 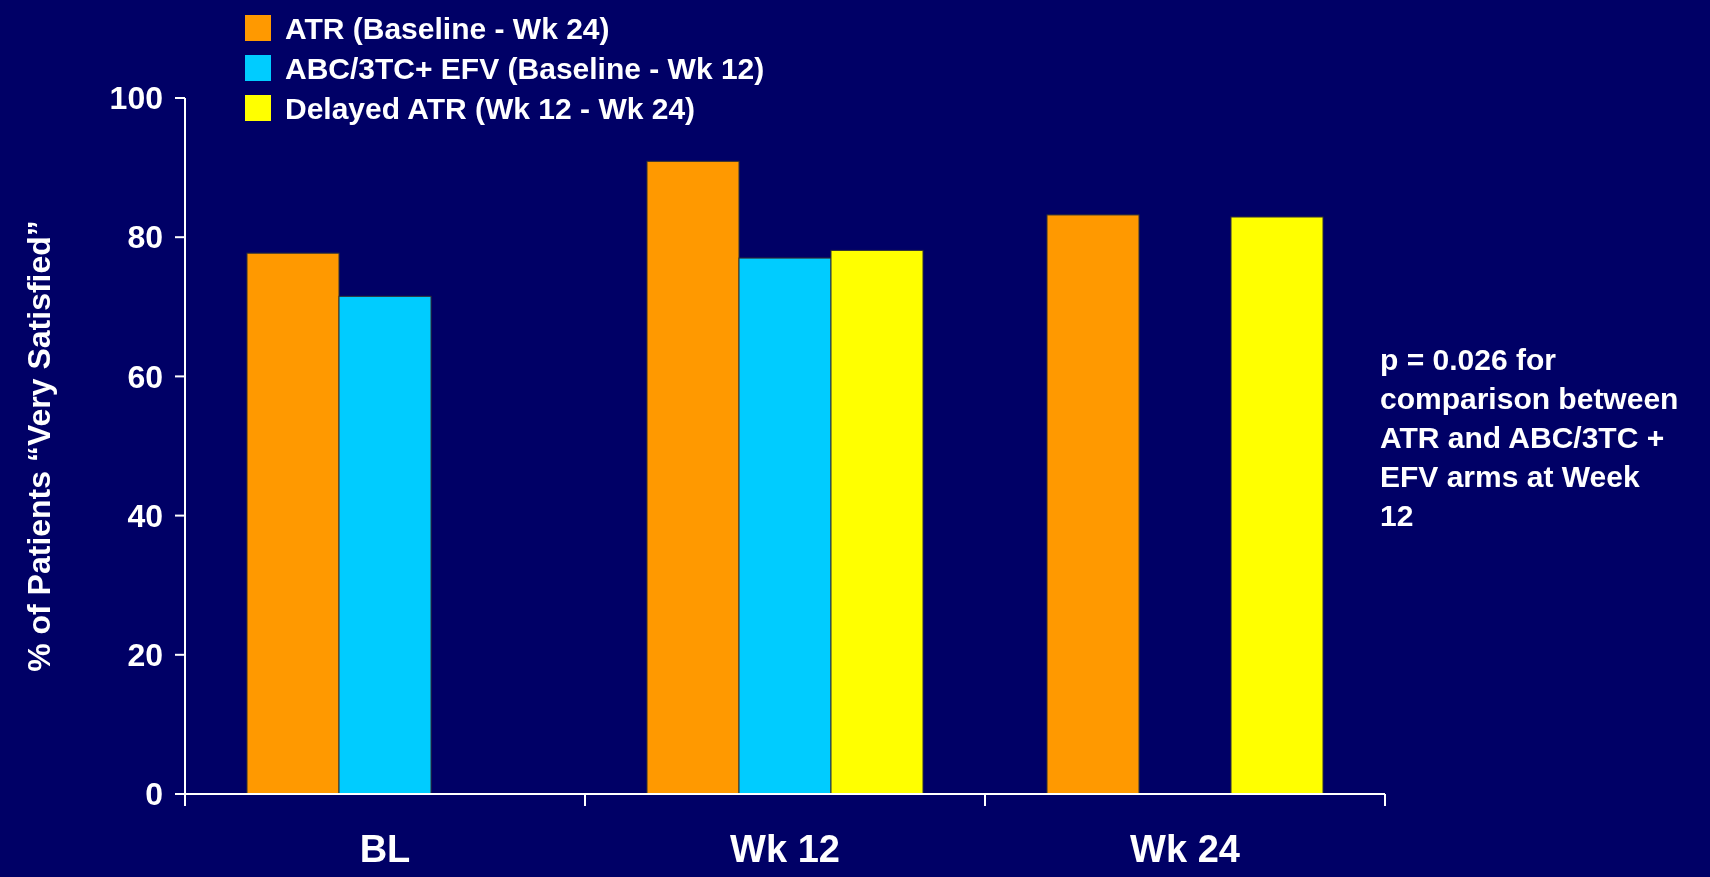 I want to click on annotation: p = 0.026 for comparison between ATR and ABC/3TC + EFV arms at Week 12, so click(x=1529, y=437).